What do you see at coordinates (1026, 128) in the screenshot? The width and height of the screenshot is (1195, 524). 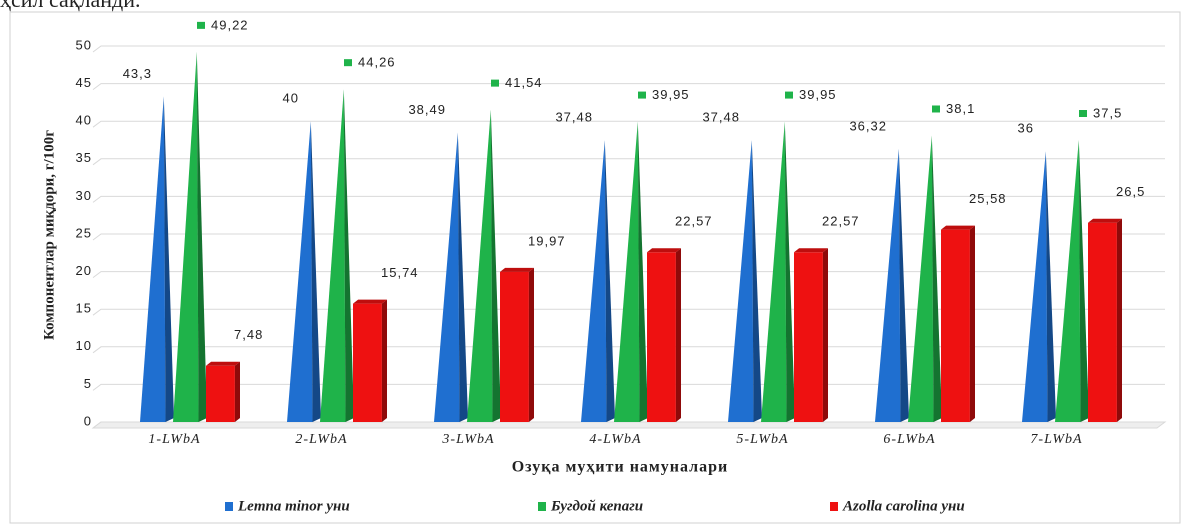 I see `value-label: 36` at bounding box center [1026, 128].